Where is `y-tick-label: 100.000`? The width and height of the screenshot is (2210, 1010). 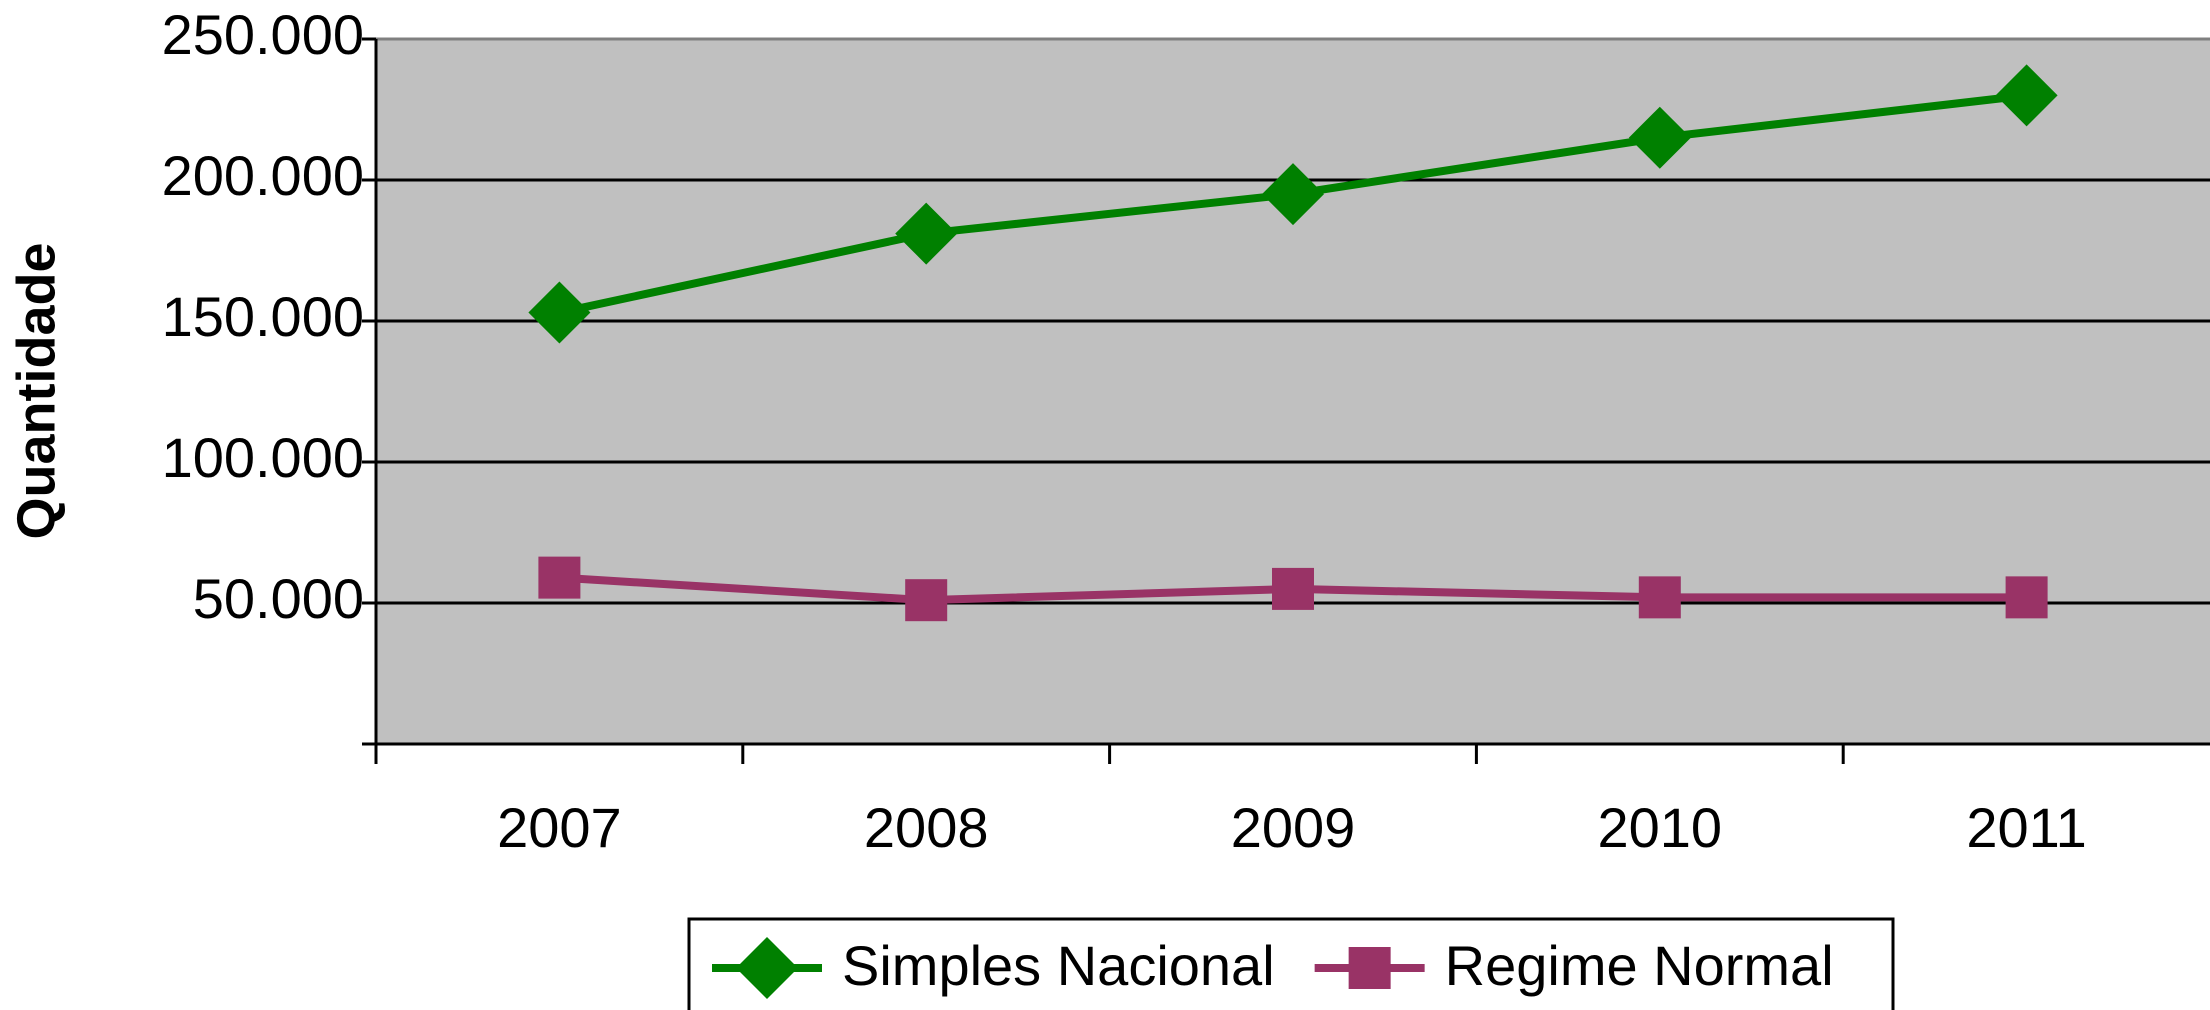
y-tick-label: 100.000 is located at coordinates (263, 457).